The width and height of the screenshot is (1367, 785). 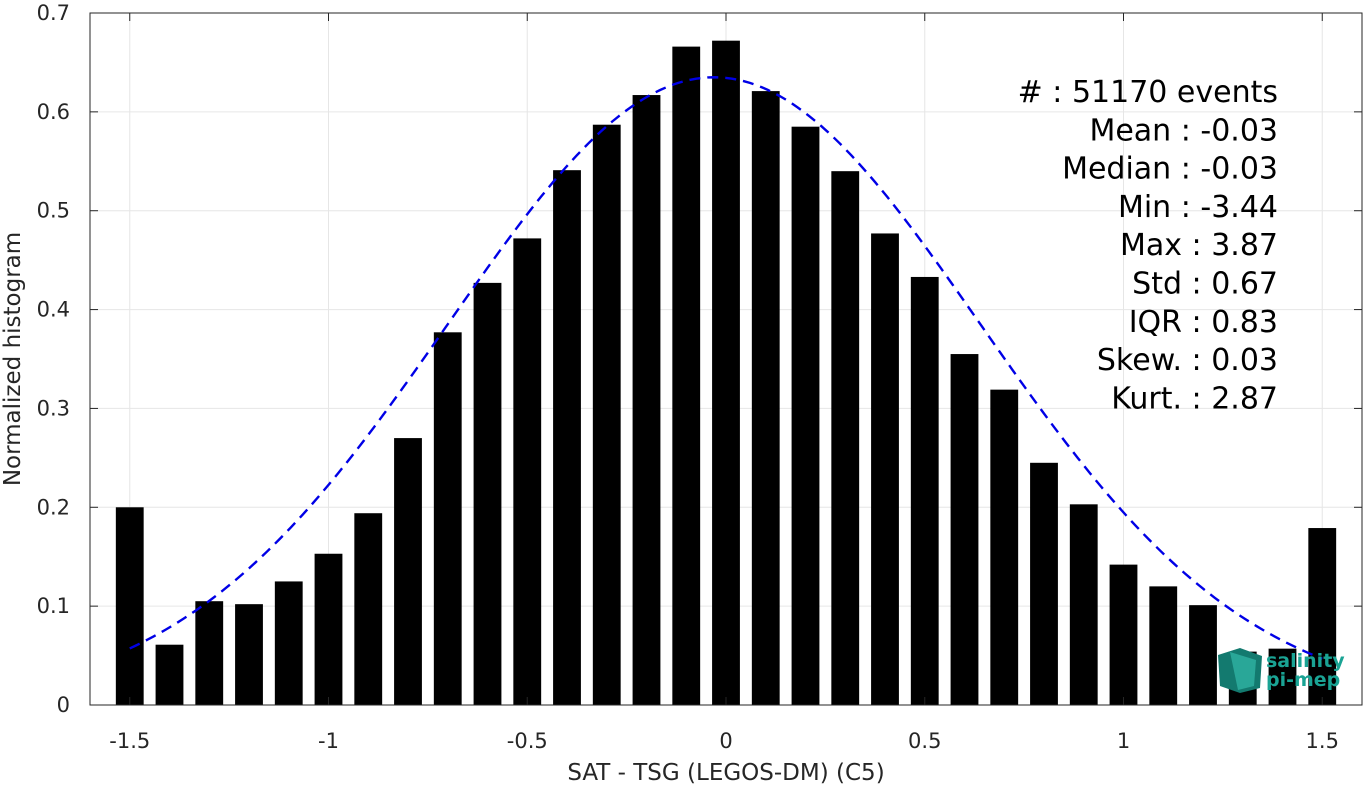 What do you see at coordinates (725, 772) in the screenshot?
I see `x-axis-label: SAT - TSG (LEGOS-DM) (C5)` at bounding box center [725, 772].